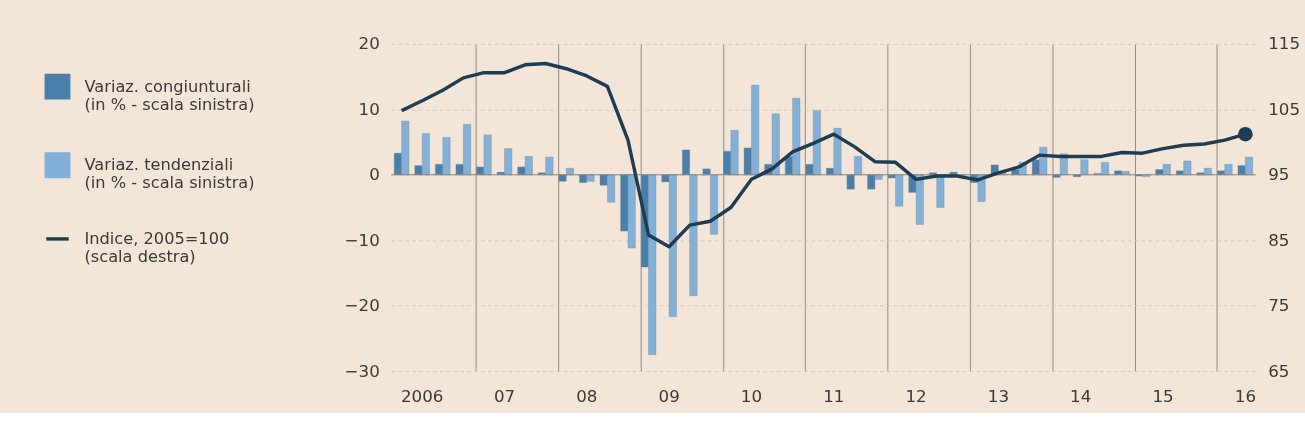 Image resolution: width=1305 pixels, height=423 pixels. What do you see at coordinates (1279, 305) in the screenshot?
I see `y2-tick-label: 75` at bounding box center [1279, 305].